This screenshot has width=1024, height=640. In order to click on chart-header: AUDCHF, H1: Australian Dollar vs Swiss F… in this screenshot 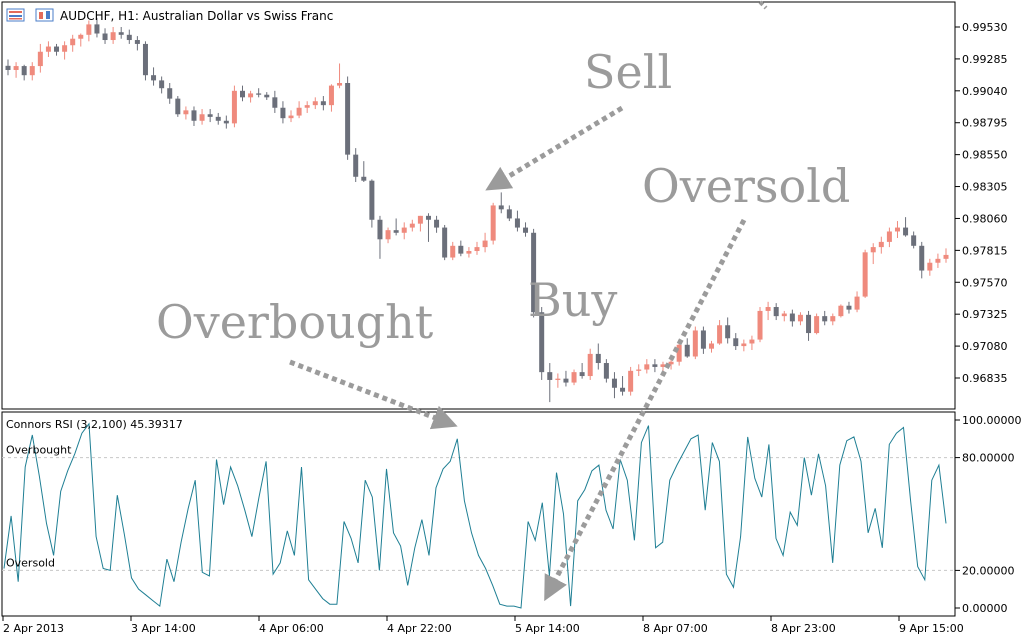, I will do `click(169, 15)`.